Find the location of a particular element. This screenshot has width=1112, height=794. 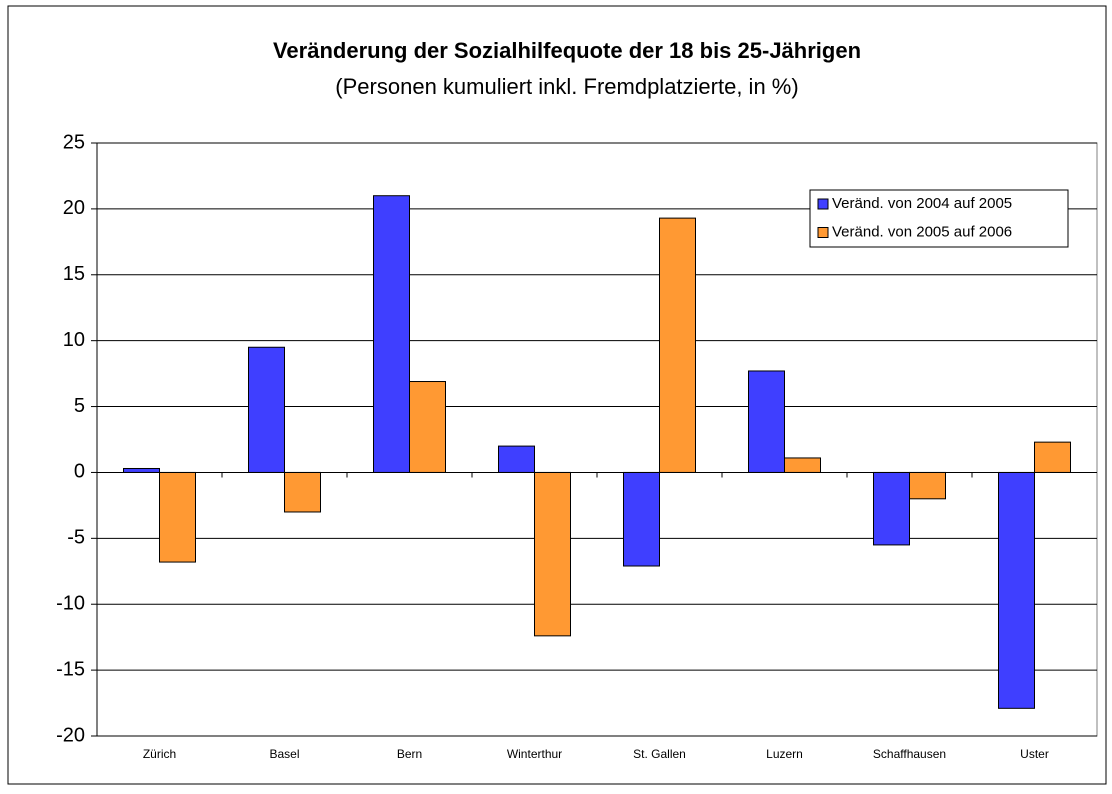

legend-label: Veränd. von 2004 auf 2005 is located at coordinates (922, 203).